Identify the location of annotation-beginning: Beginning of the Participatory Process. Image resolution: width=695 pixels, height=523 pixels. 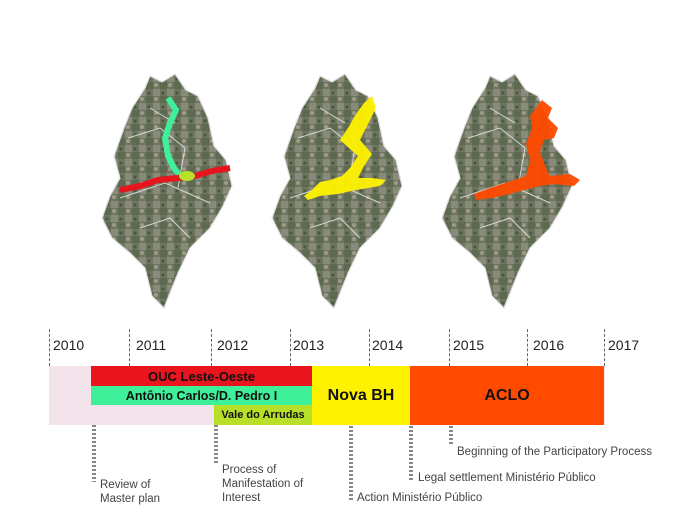
(554, 452).